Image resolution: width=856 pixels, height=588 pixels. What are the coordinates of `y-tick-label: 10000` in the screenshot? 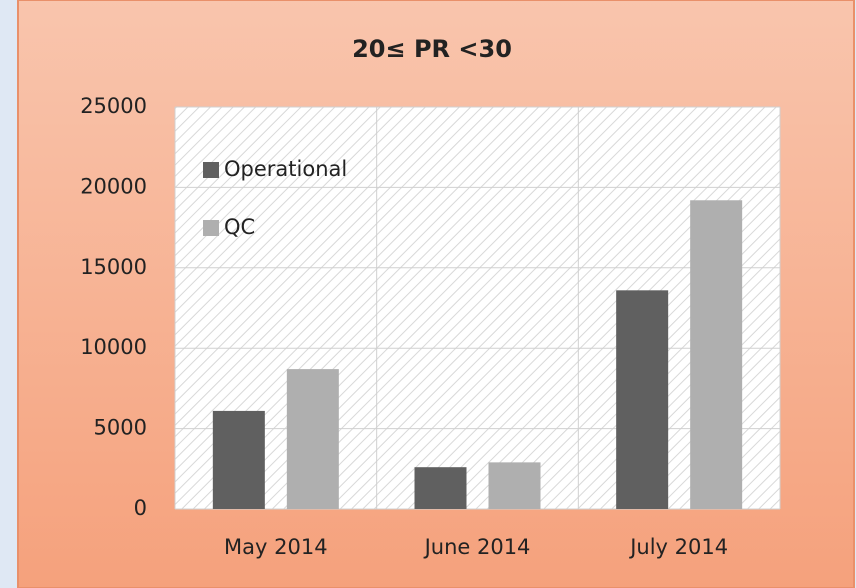 It's located at (113, 347).